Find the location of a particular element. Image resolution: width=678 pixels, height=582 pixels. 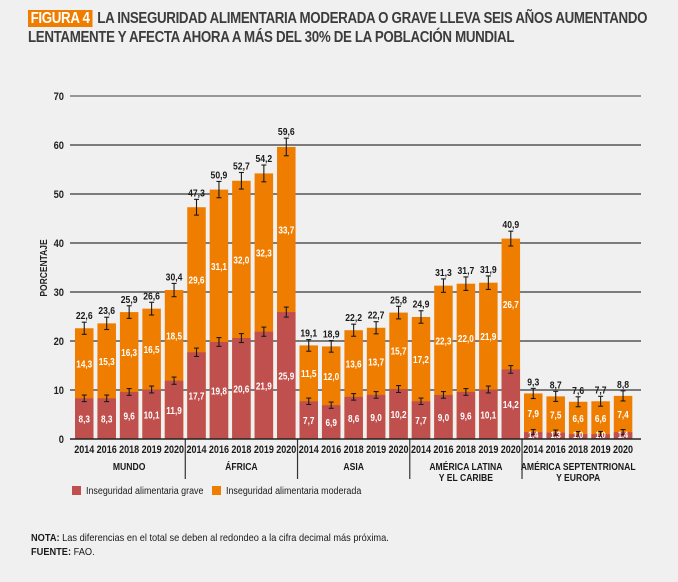

moderada-label: 15,7 is located at coordinates (399, 351).